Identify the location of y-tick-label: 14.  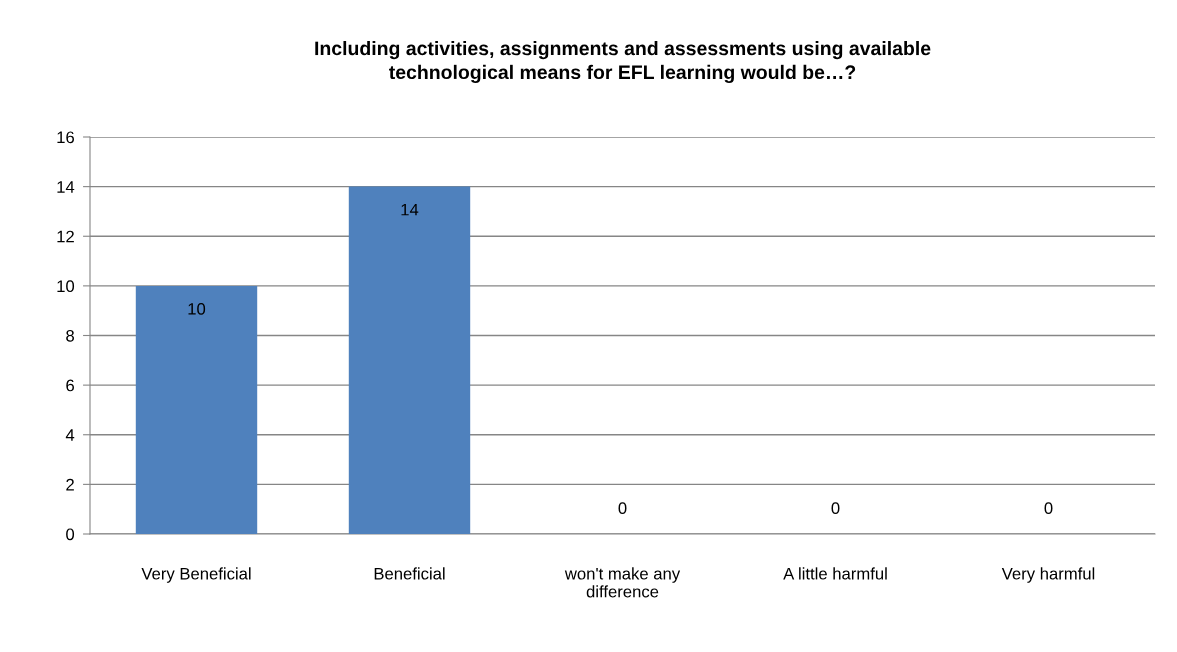
(66, 187).